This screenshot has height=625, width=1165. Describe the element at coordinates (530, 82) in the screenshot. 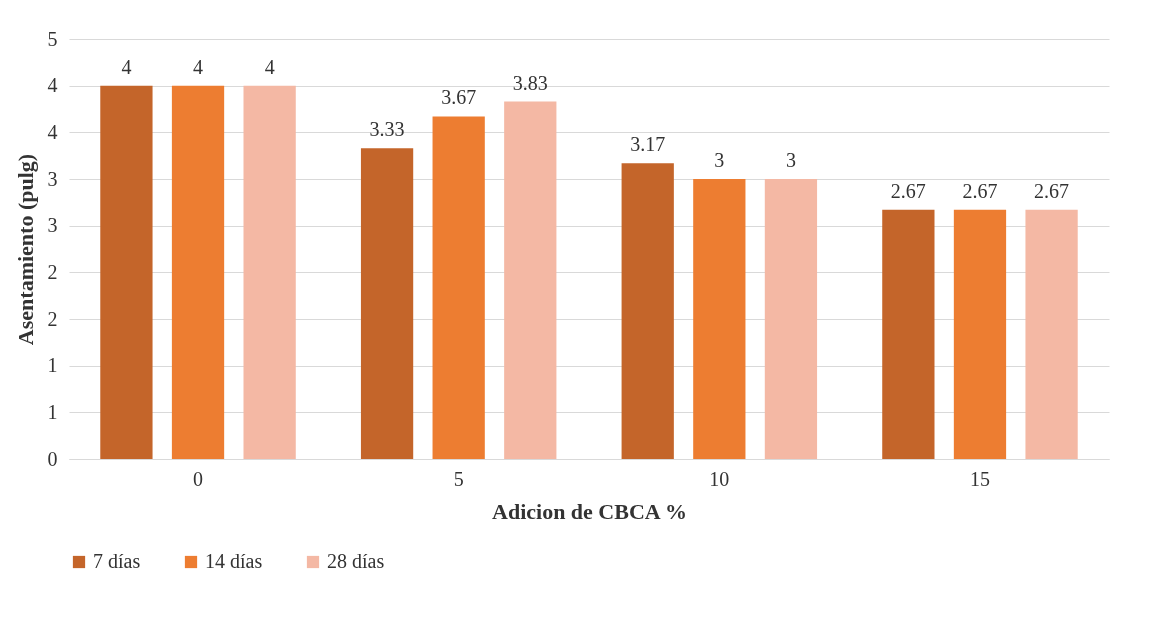

I see `data-label: 3.83` at that location.